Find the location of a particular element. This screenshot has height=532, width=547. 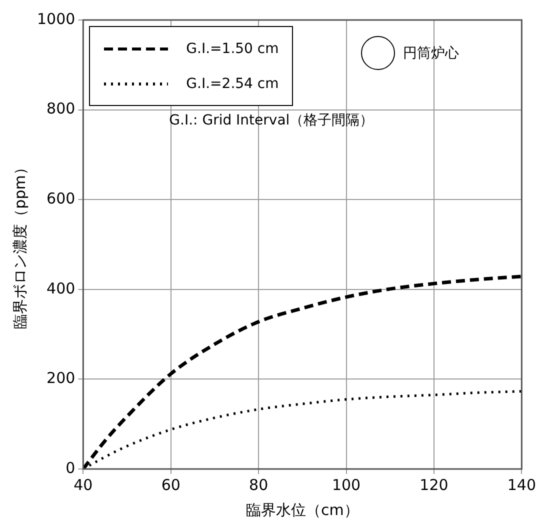

x-tick-label: 120 is located at coordinates (434, 485).